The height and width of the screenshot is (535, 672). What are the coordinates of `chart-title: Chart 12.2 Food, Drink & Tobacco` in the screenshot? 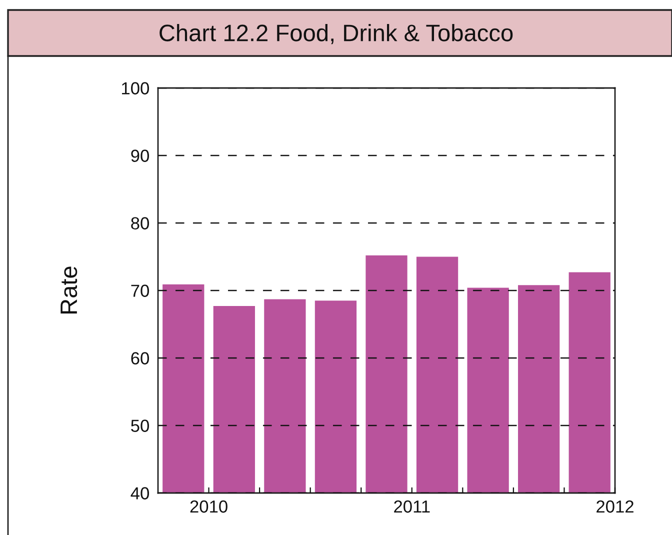 It's located at (336, 34).